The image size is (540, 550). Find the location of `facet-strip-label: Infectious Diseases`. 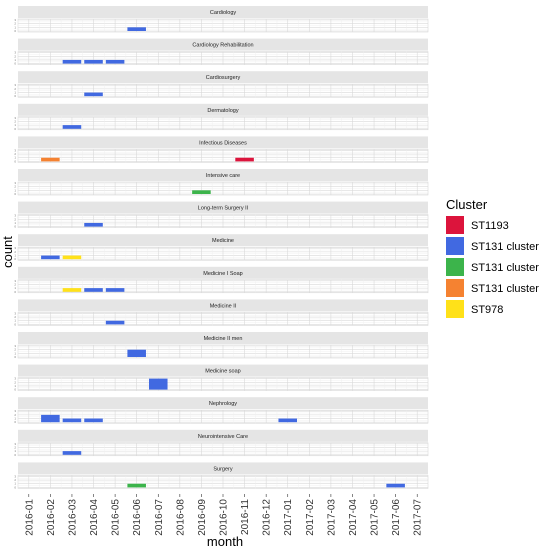

facet-strip-label: Infectious Diseases is located at coordinates (223, 143).